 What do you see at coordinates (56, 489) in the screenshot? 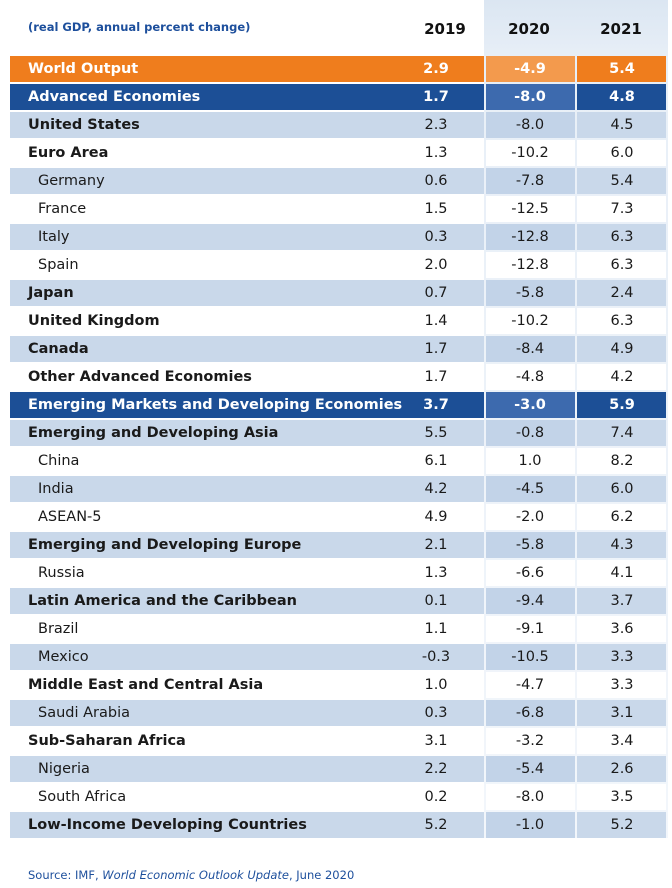
I see `row-label: India` at bounding box center [56, 489].